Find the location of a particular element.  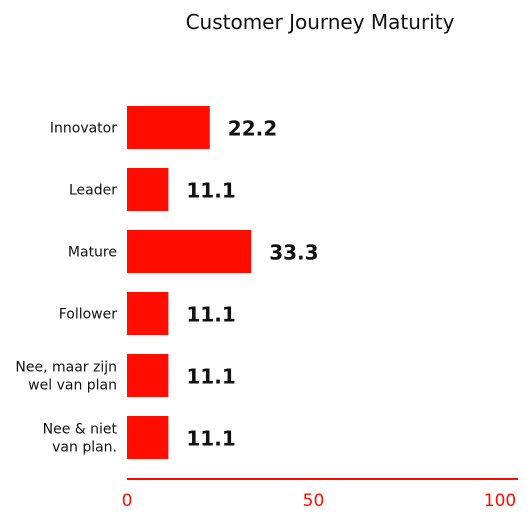

category-label-3: Follower is located at coordinates (88, 315).